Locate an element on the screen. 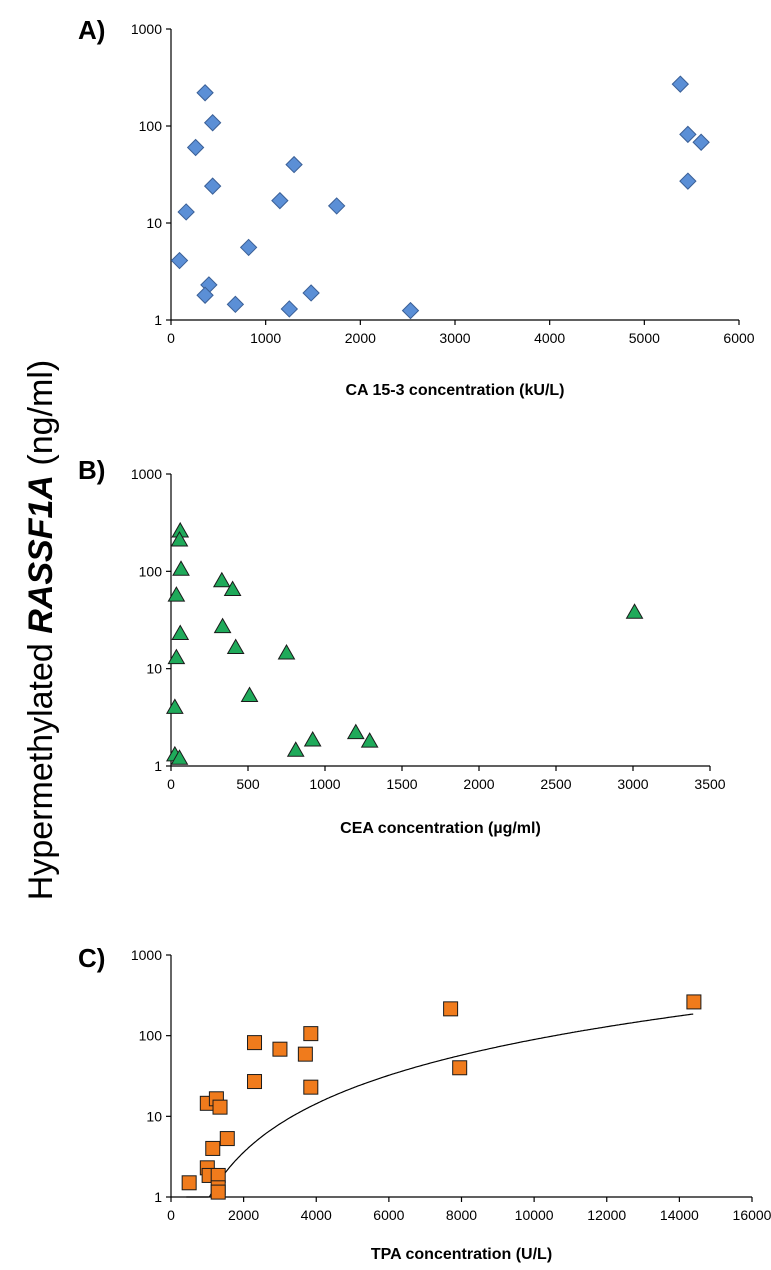 This screenshot has height=1270, width=771. x-tick-label: 10000 is located at coordinates (534, 1215).